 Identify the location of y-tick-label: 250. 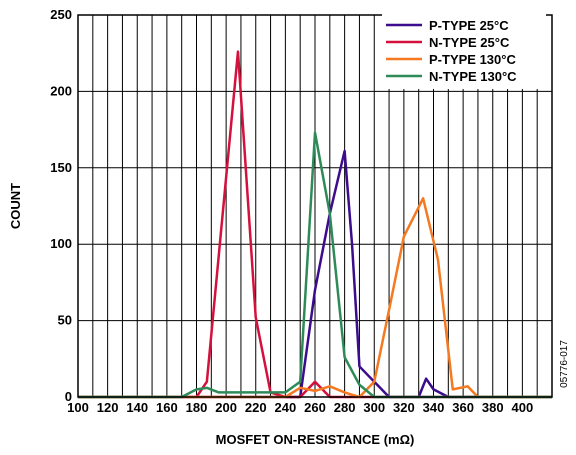
(61, 14).